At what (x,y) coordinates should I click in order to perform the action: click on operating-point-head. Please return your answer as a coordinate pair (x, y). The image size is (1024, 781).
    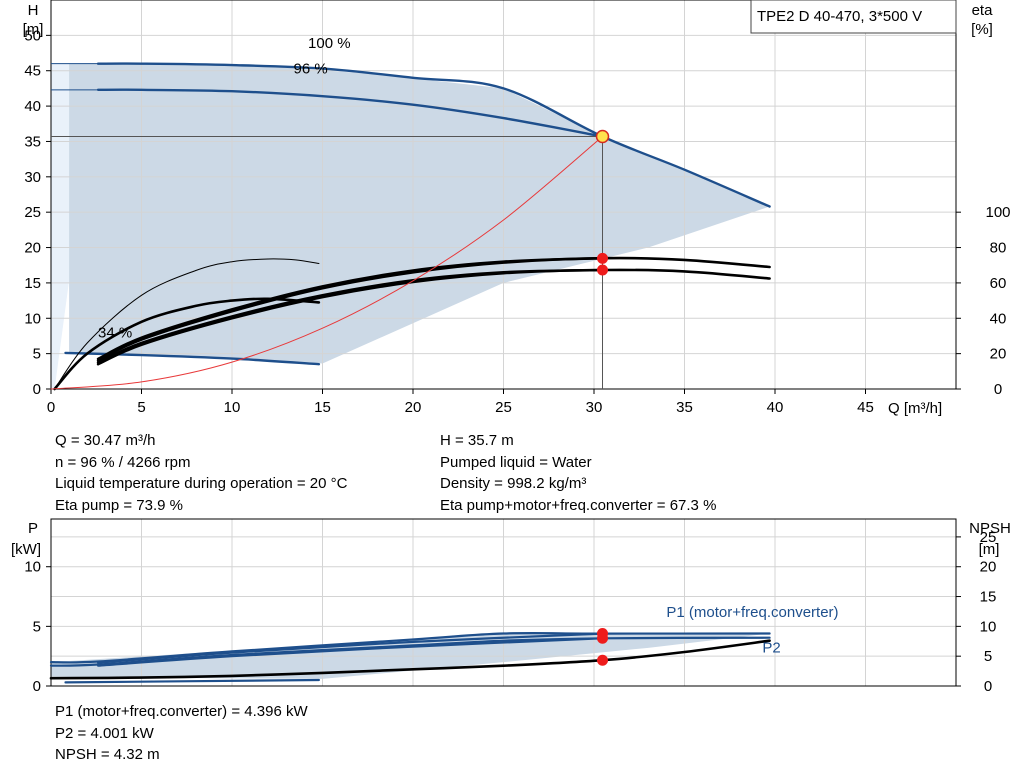
    Looking at the image, I should click on (602, 136).